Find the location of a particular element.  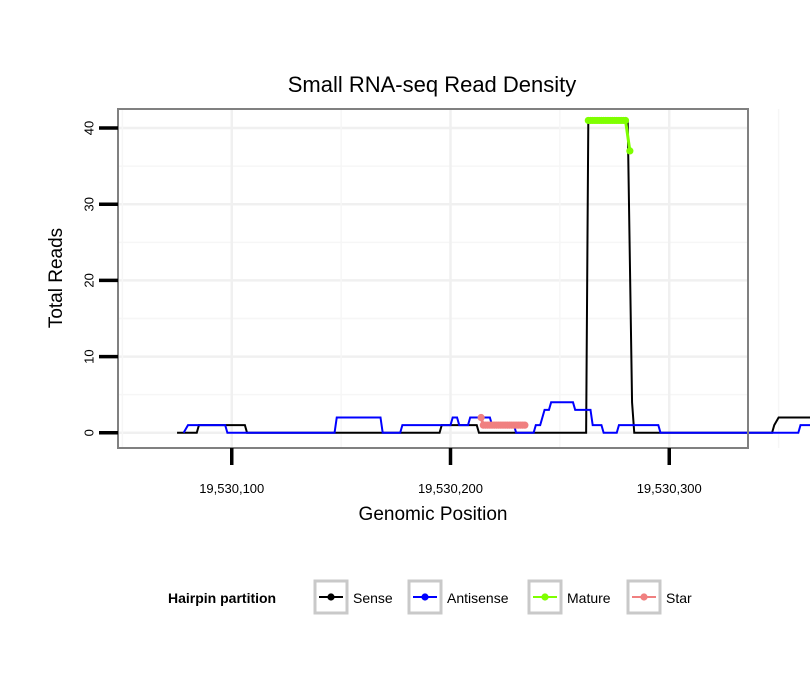

x-tick-label: 19,530,300 is located at coordinates (669, 488).